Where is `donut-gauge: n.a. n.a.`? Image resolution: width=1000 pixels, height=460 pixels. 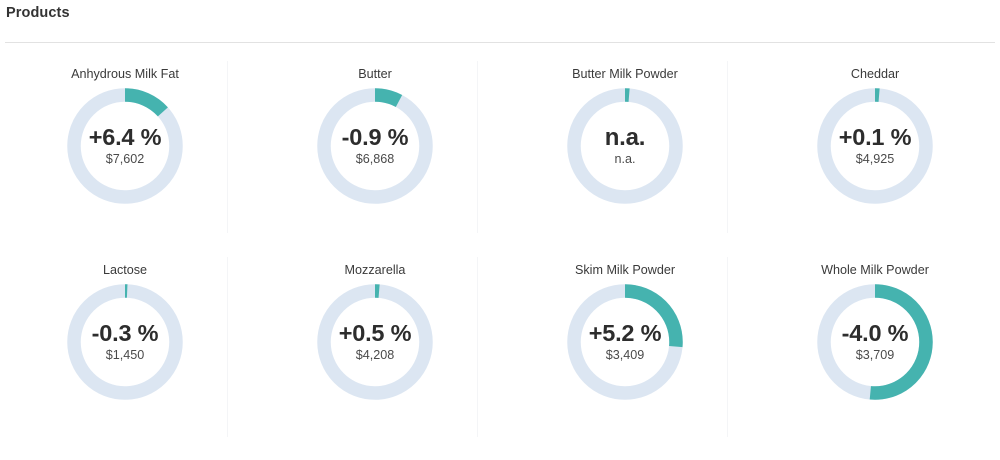 donut-gauge: n.a. n.a. is located at coordinates (625, 146).